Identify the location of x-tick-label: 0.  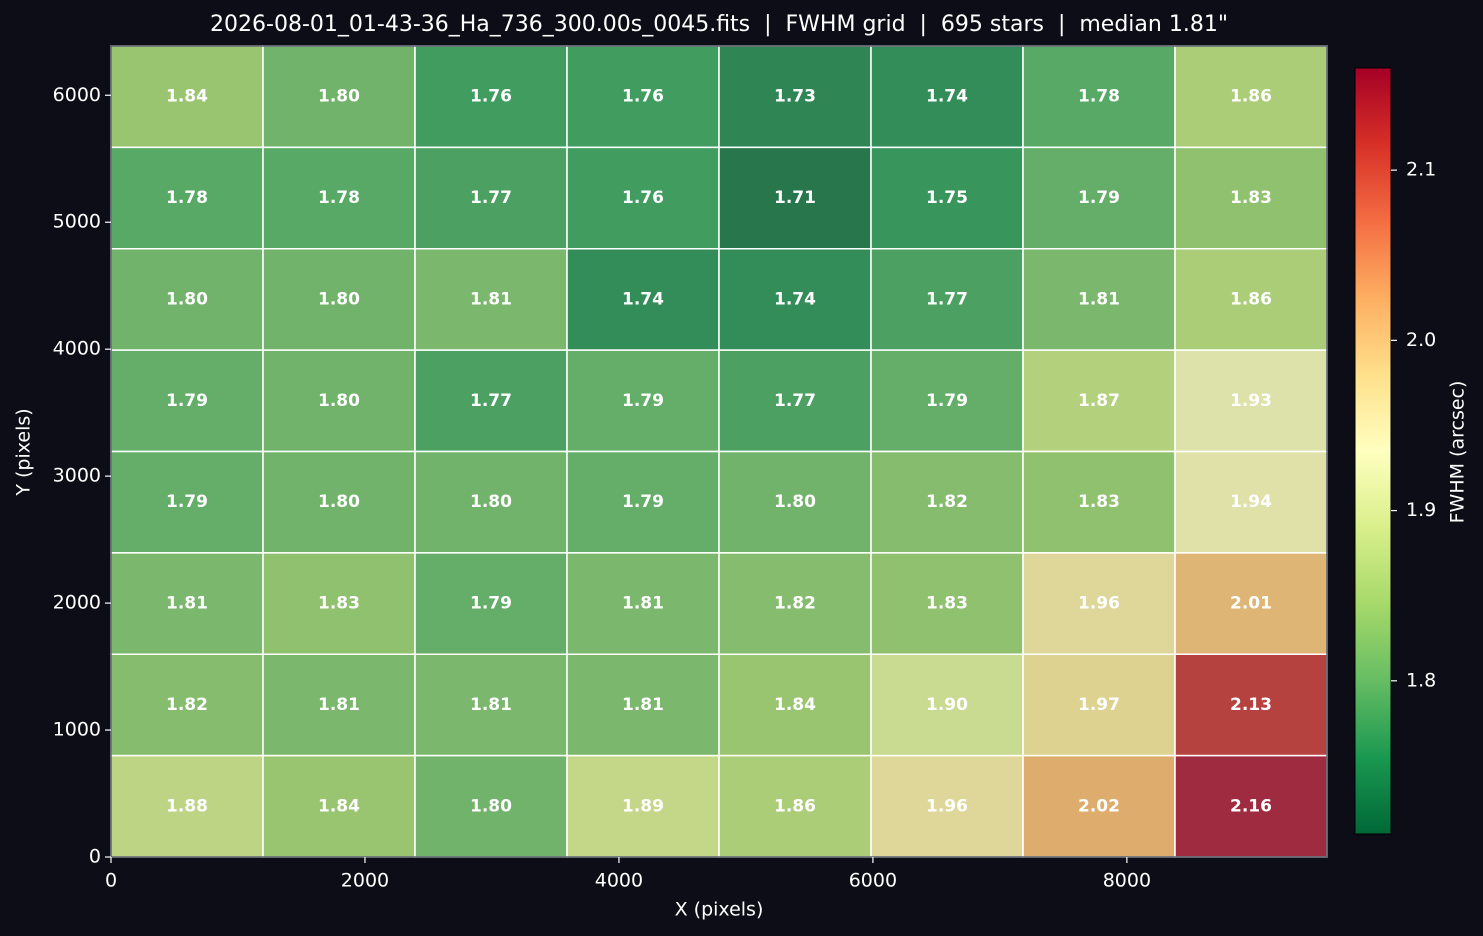
(111, 881).